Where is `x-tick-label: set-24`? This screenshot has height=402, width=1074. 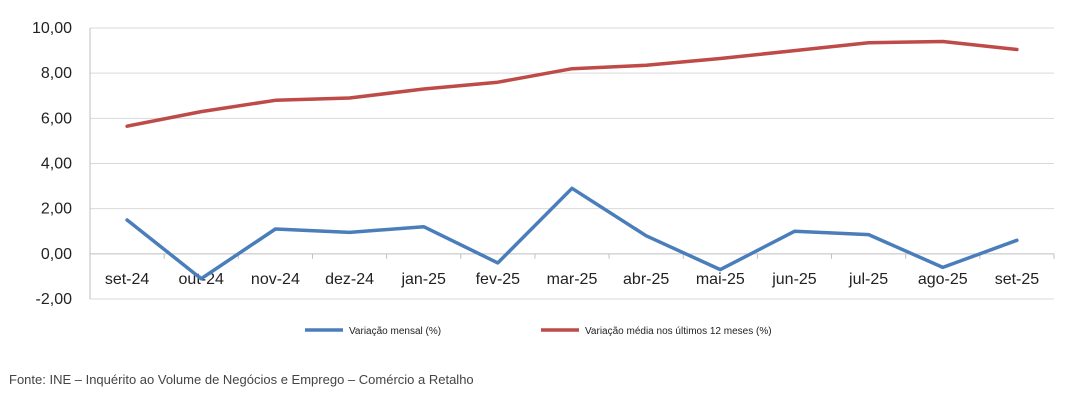 x-tick-label: set-24 is located at coordinates (127, 279).